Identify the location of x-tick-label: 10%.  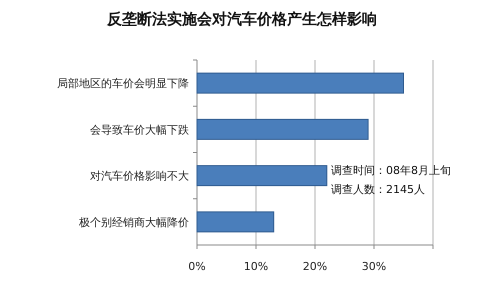
(256, 266).